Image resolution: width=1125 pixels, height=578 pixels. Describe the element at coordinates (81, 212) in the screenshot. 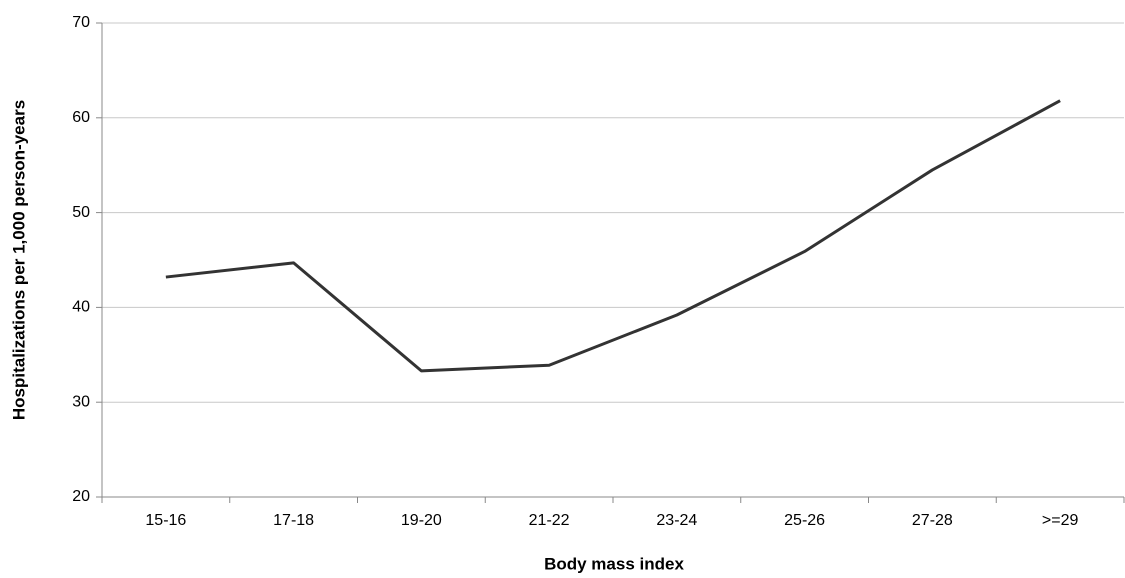

I see `y-tick-label: 50` at that location.